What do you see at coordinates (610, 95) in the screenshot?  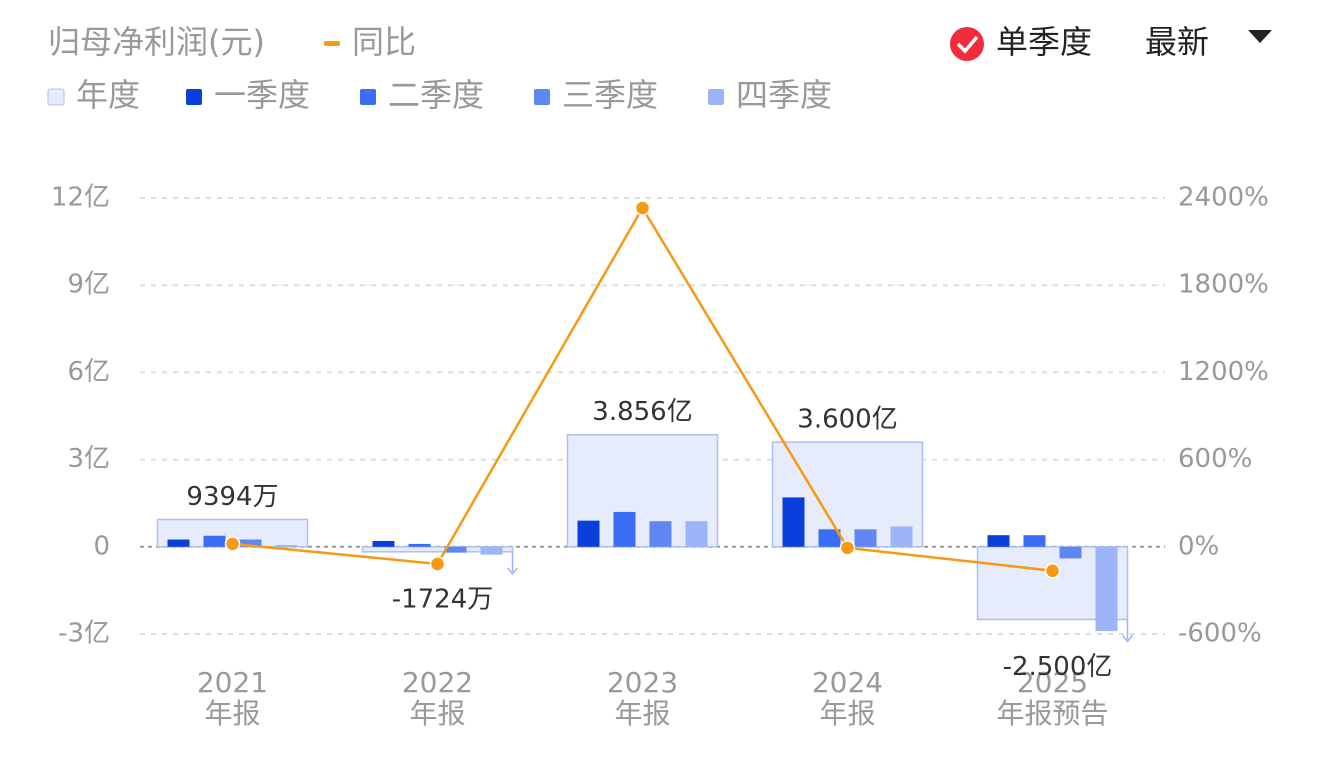 I see `legend-label: 三季度` at bounding box center [610, 95].